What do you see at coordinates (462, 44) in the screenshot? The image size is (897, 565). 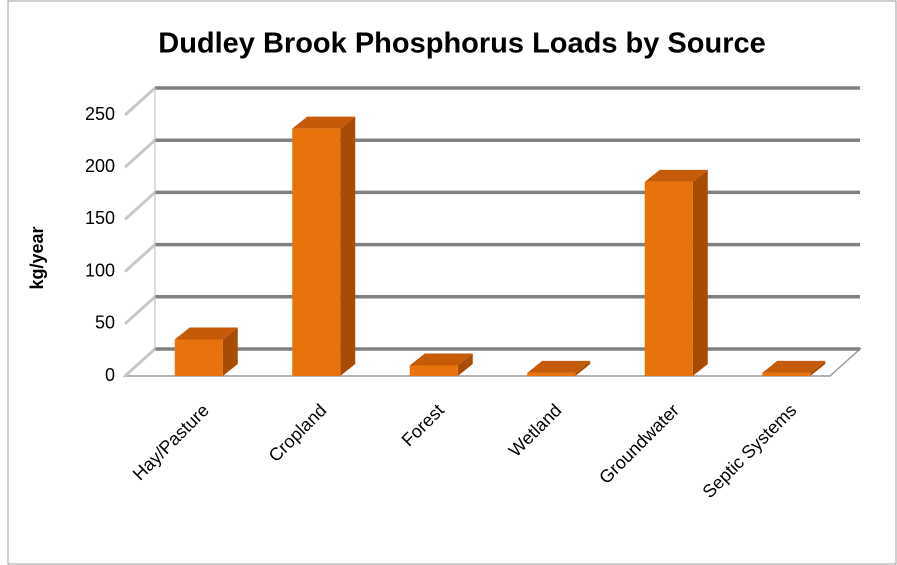 I see `chart-title: Dudley Brook Phosphorus Loads by Source` at bounding box center [462, 44].